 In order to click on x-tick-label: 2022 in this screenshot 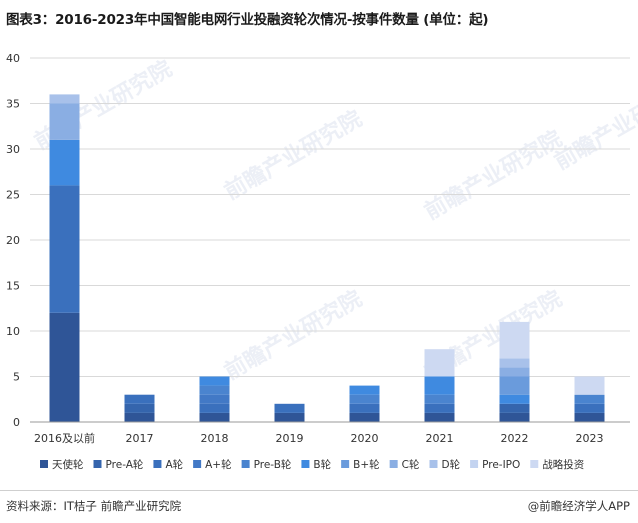, I will do `click(515, 438)`.